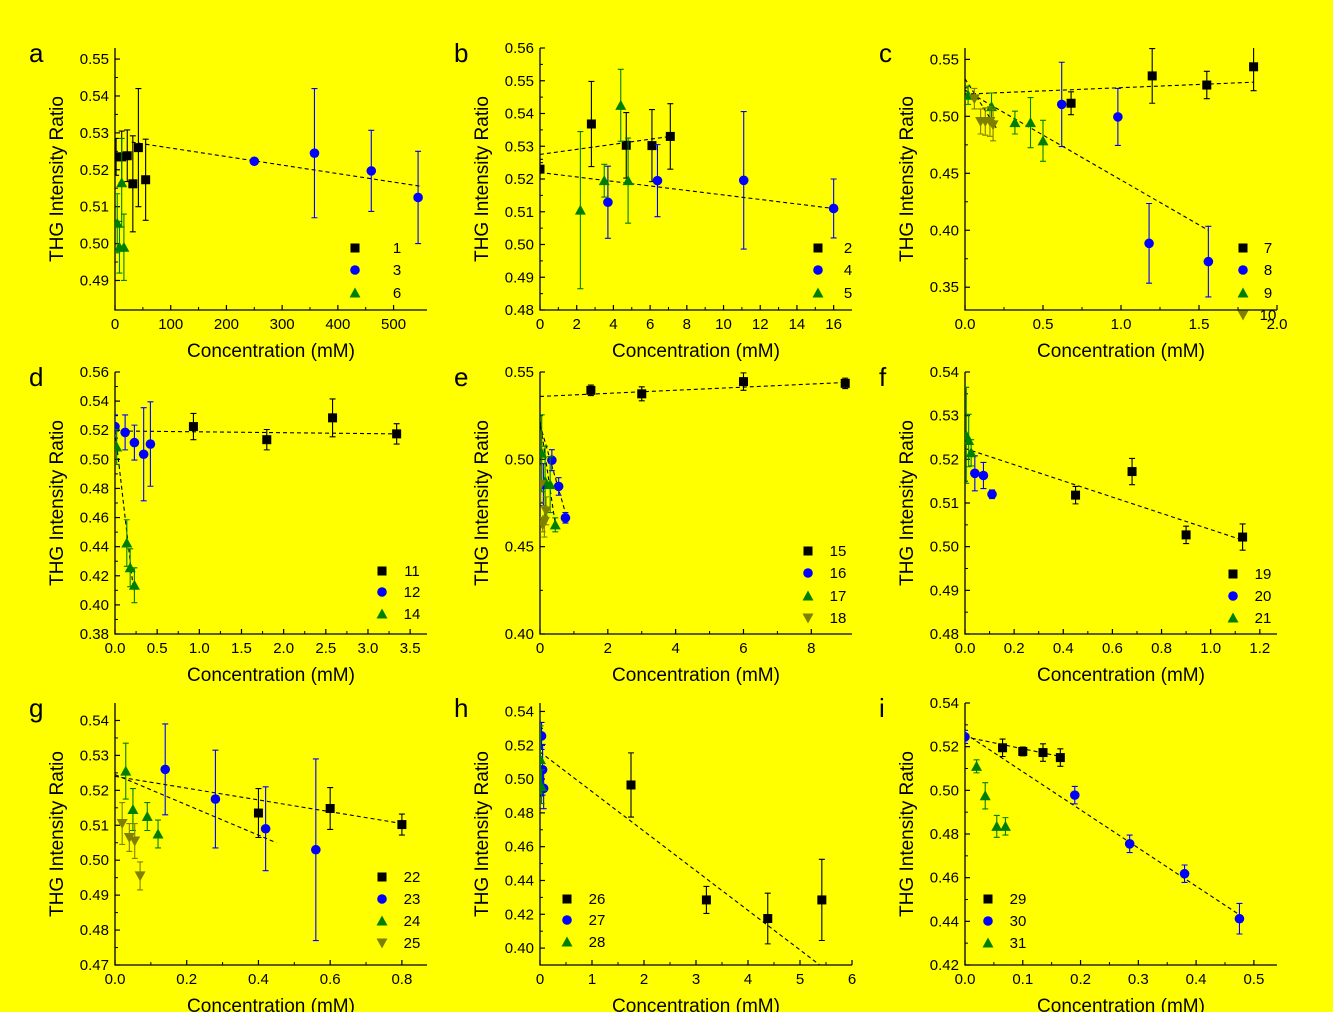  Describe the element at coordinates (1018, 899) in the screenshot. I see `legend-label: 29` at that location.